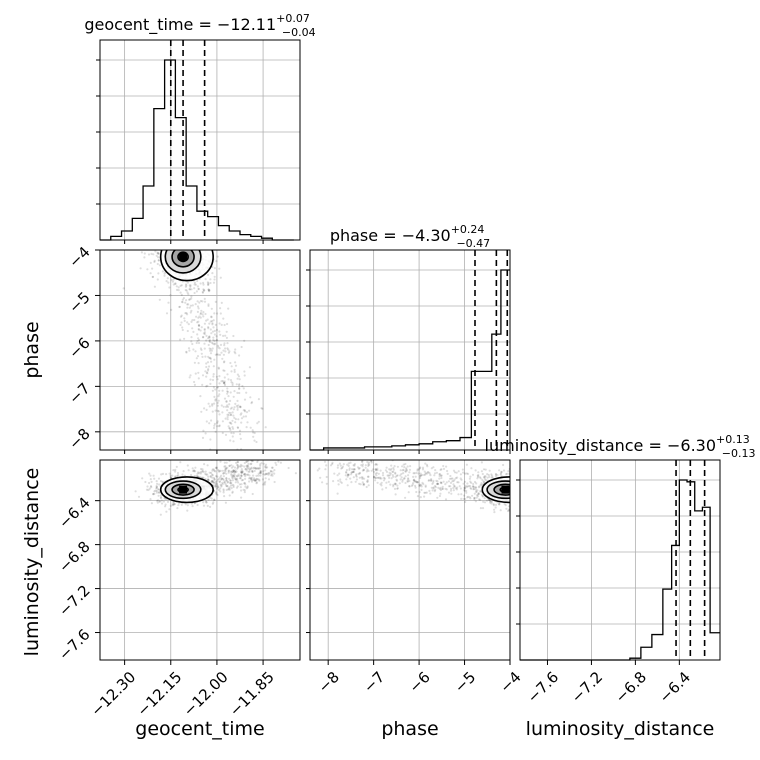 The width and height of the screenshot is (760, 760). I want to click on y-tick-label: −7.6, so click(74, 644).